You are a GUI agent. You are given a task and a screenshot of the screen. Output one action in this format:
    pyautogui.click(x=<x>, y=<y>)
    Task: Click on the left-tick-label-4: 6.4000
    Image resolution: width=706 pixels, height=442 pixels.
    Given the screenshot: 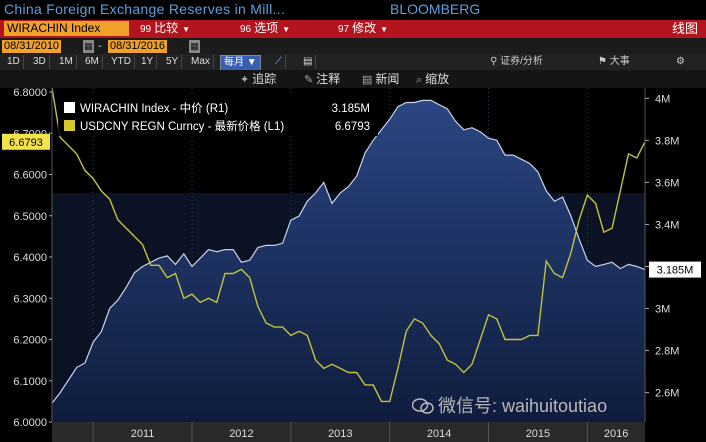 What is the action you would take?
    pyautogui.click(x=30, y=258)
    